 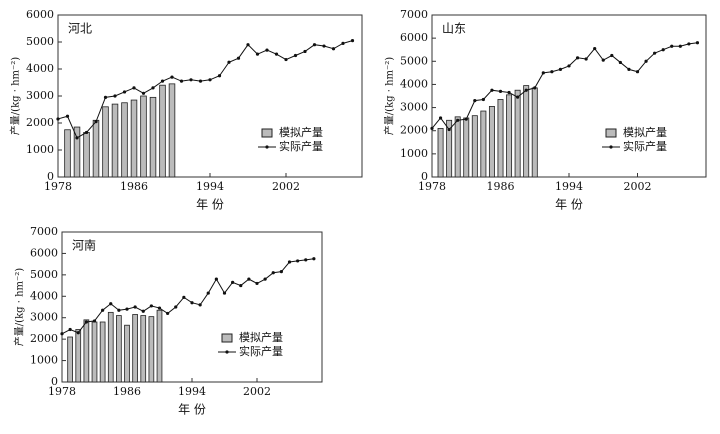 What do you see at coordinates (40, 95) in the screenshot?
I see `y-tick-label: 3000` at bounding box center [40, 95].